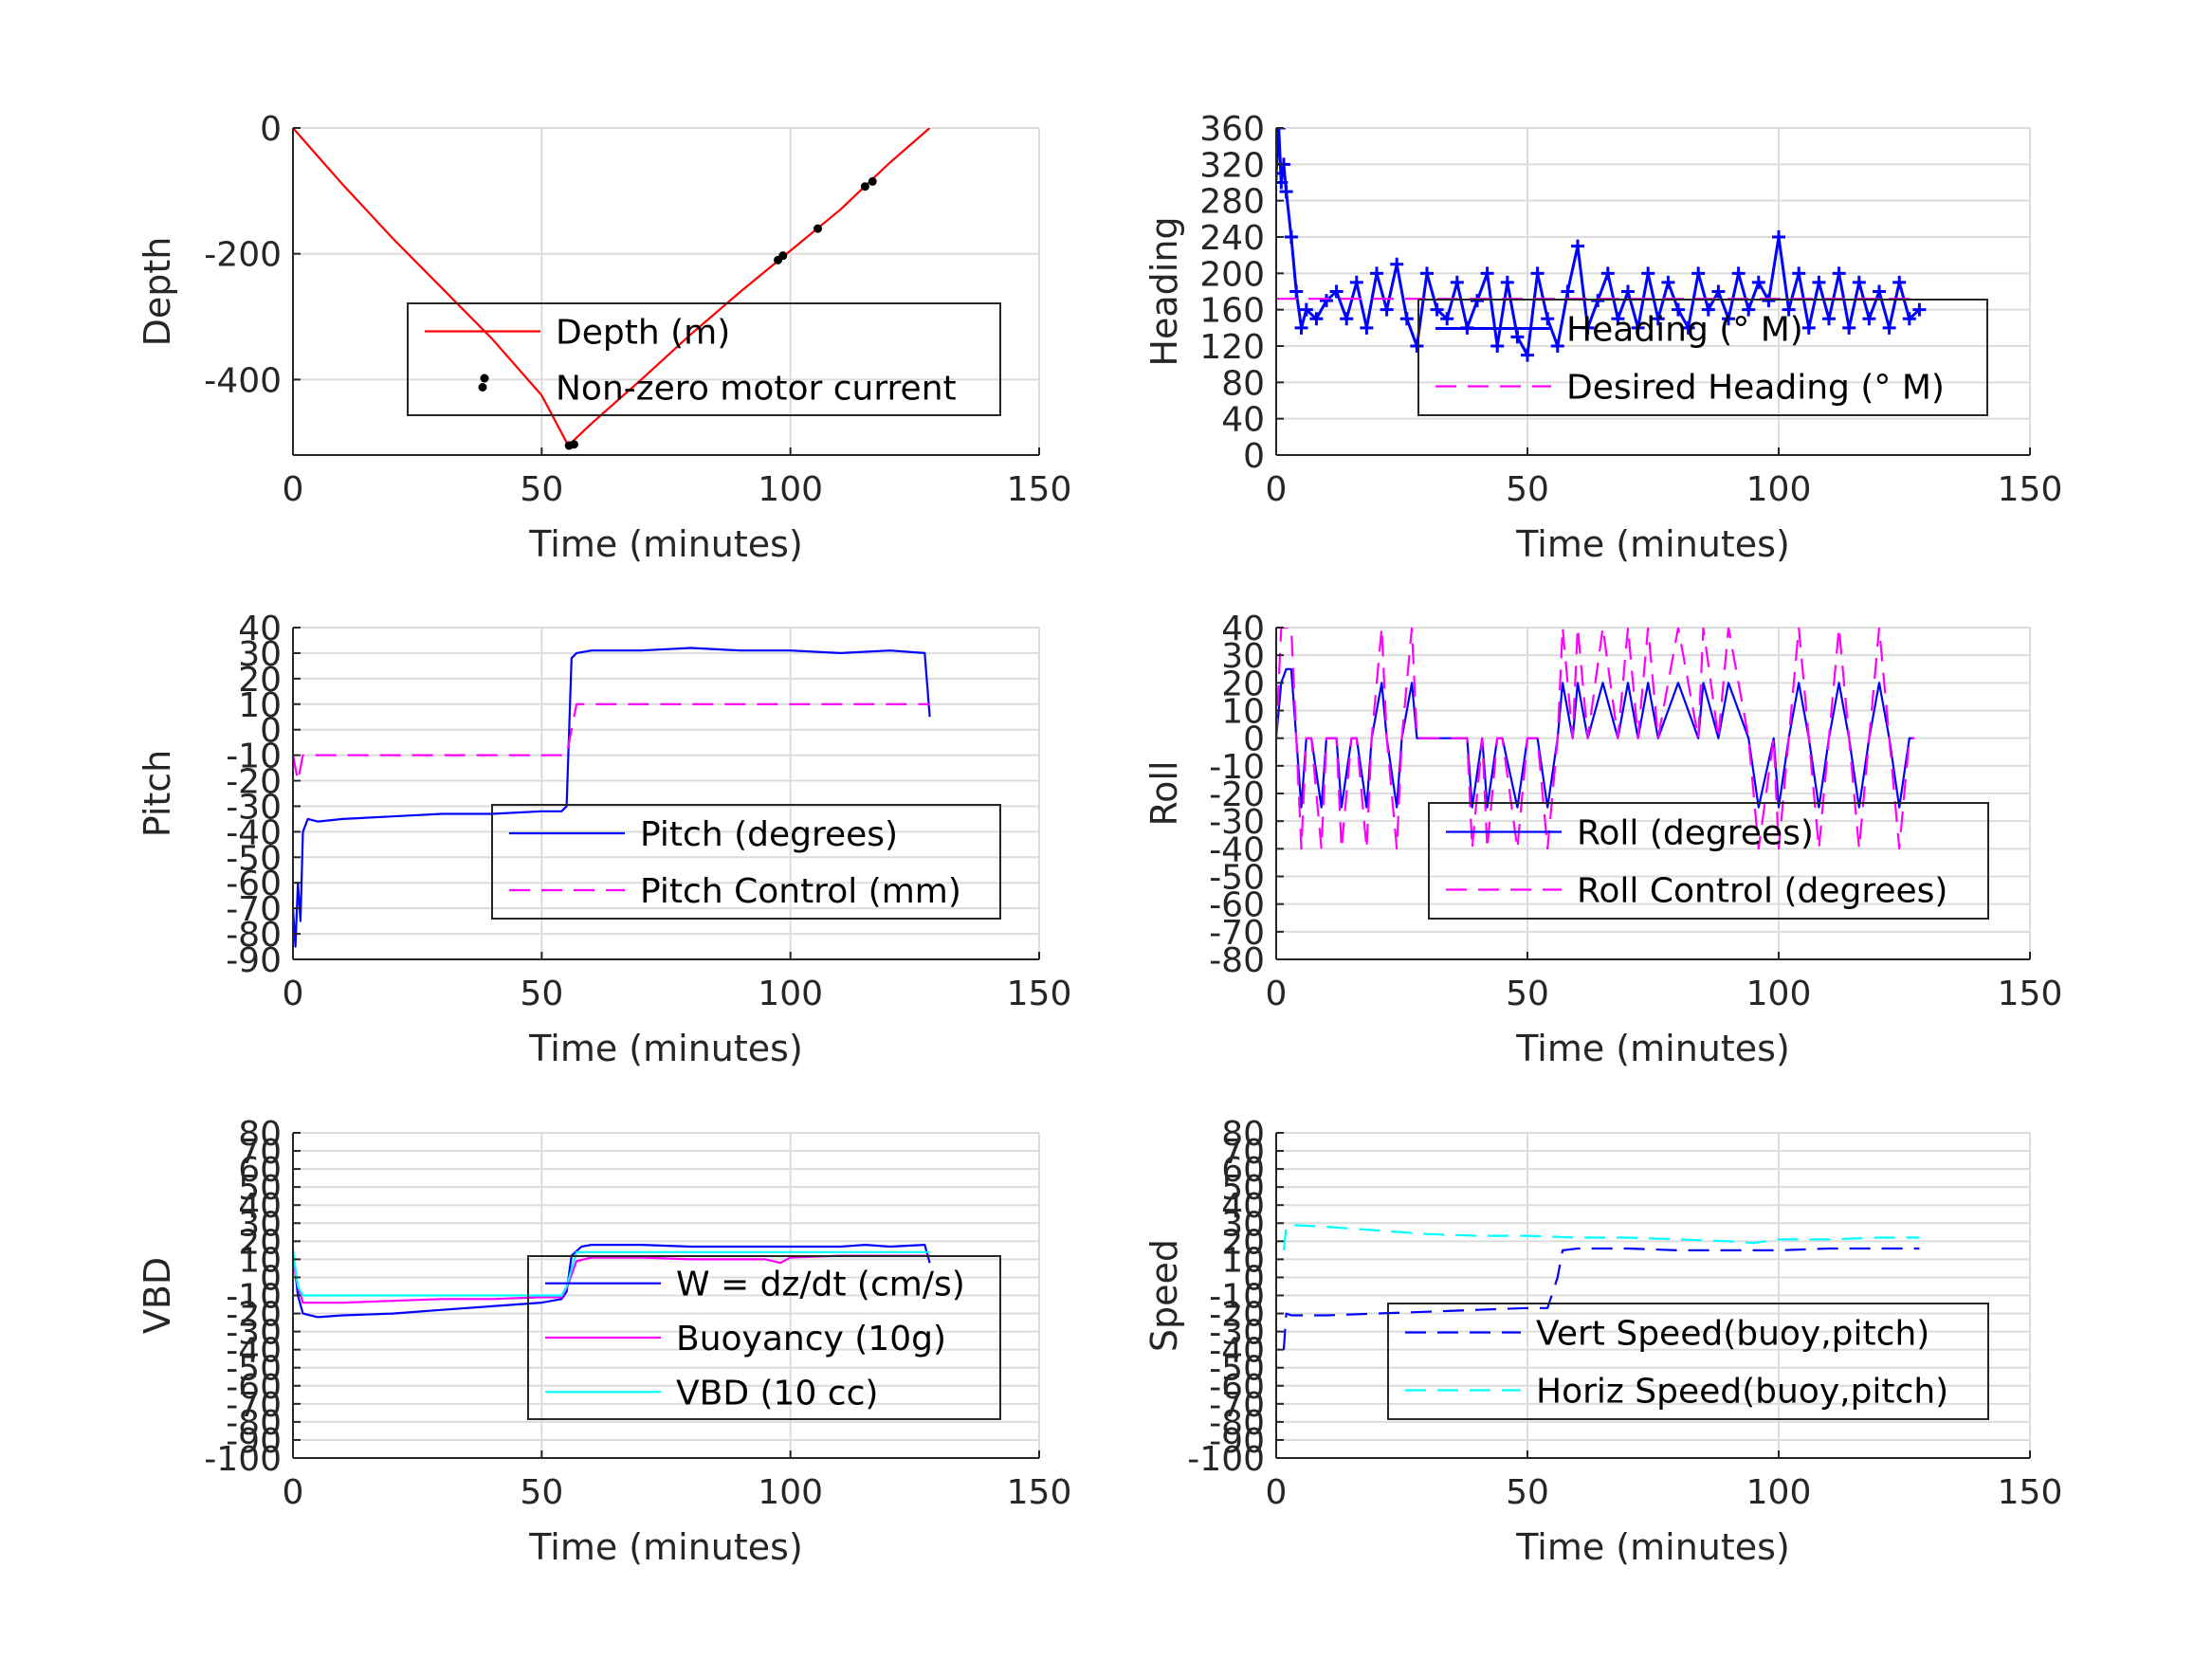  I want to click on legend-label: Buoyancy (10g), so click(811, 1339).